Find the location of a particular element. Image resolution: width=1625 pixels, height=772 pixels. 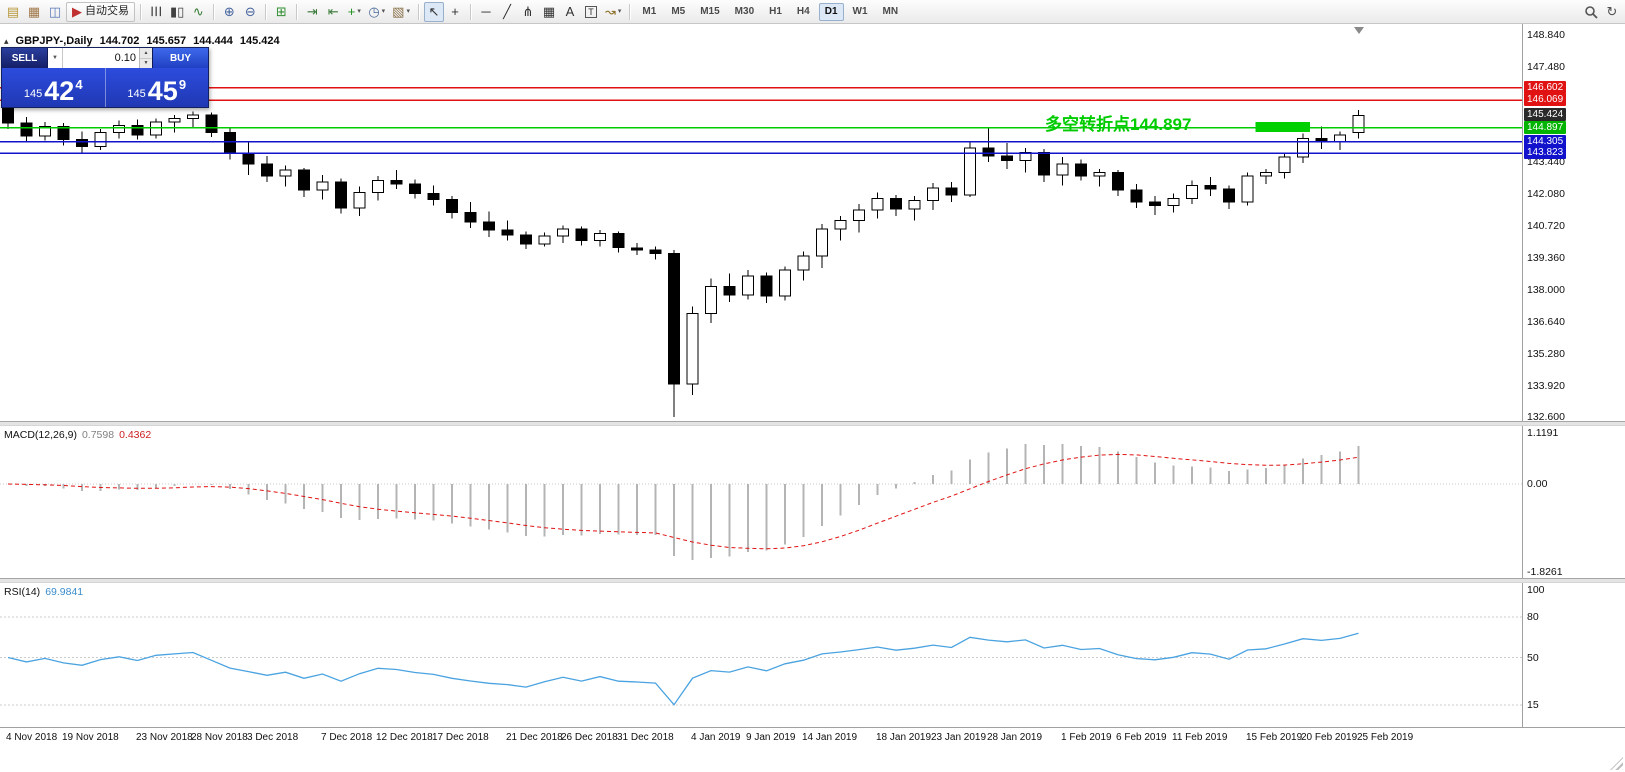

crosshair-icon: + is located at coordinates (455, 11).